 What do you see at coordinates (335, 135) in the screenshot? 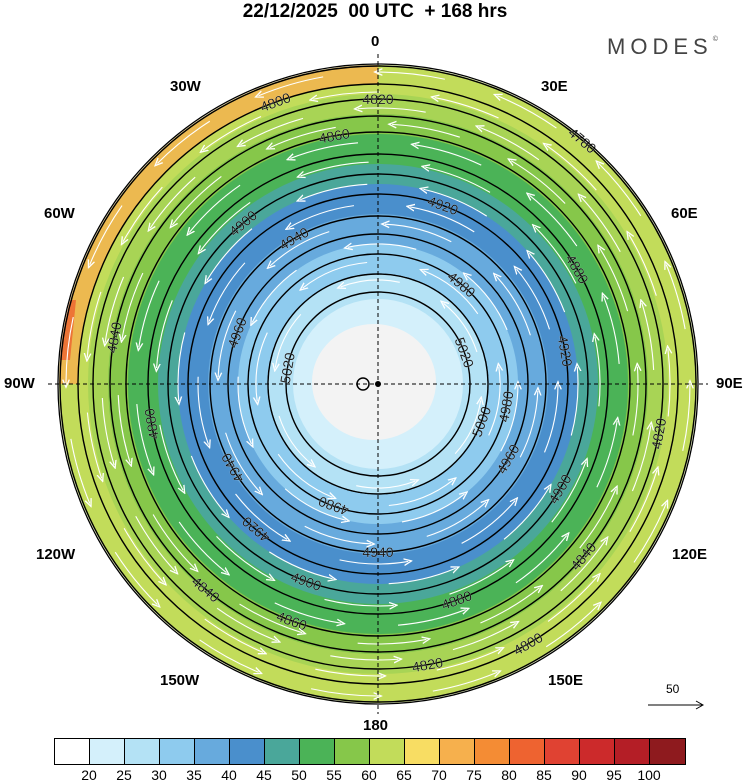
I see `contour-label: 4860` at bounding box center [335, 135].